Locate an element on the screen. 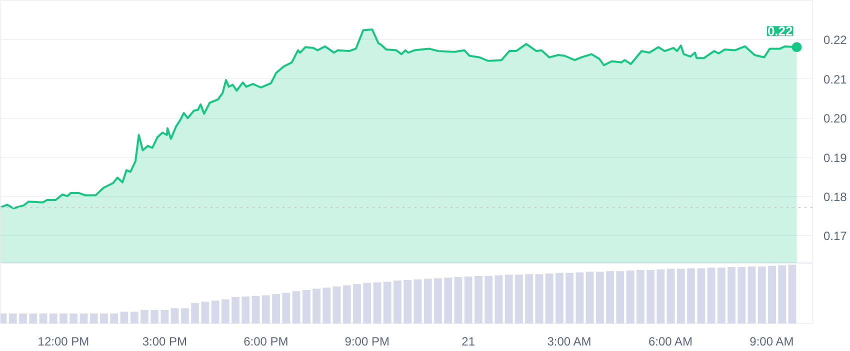  y-tick-label: 0.21 is located at coordinates (836, 79).